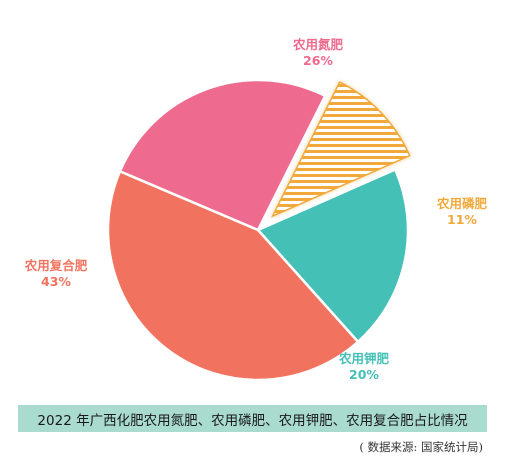 The width and height of the screenshot is (505, 466). What do you see at coordinates (462, 219) in the screenshot?
I see `slice-value-label-2: 11%` at bounding box center [462, 219].